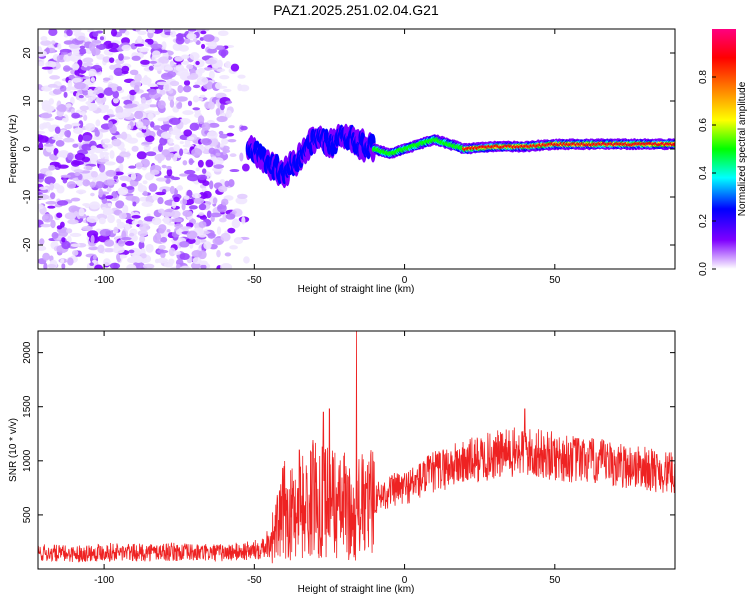  I want to click on heatmap-ridge-cell, so click(673, 144).